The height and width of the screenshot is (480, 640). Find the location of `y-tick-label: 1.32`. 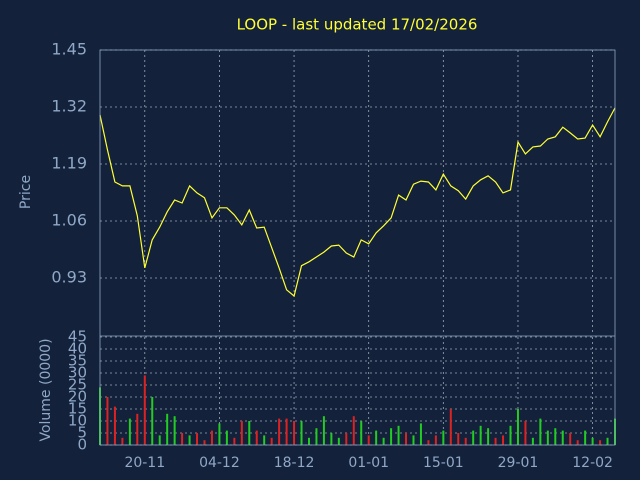

y-tick-label: 1.32 is located at coordinates (69, 106).